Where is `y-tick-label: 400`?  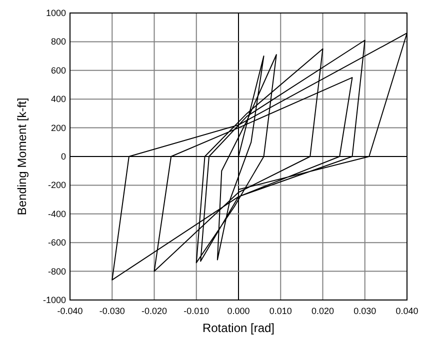
y-tick-label: 400 is located at coordinates (58, 99).